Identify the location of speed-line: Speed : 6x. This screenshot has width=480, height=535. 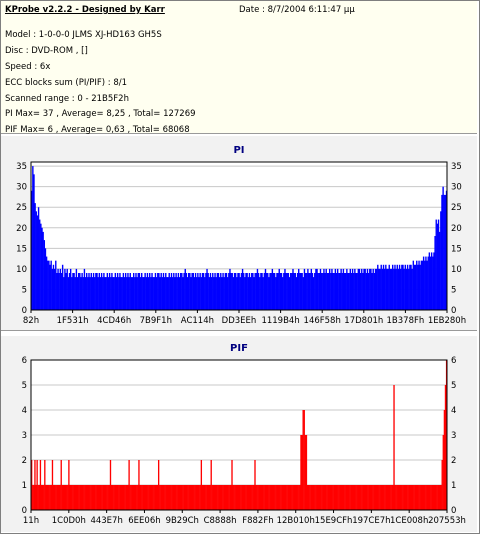
(28, 67).